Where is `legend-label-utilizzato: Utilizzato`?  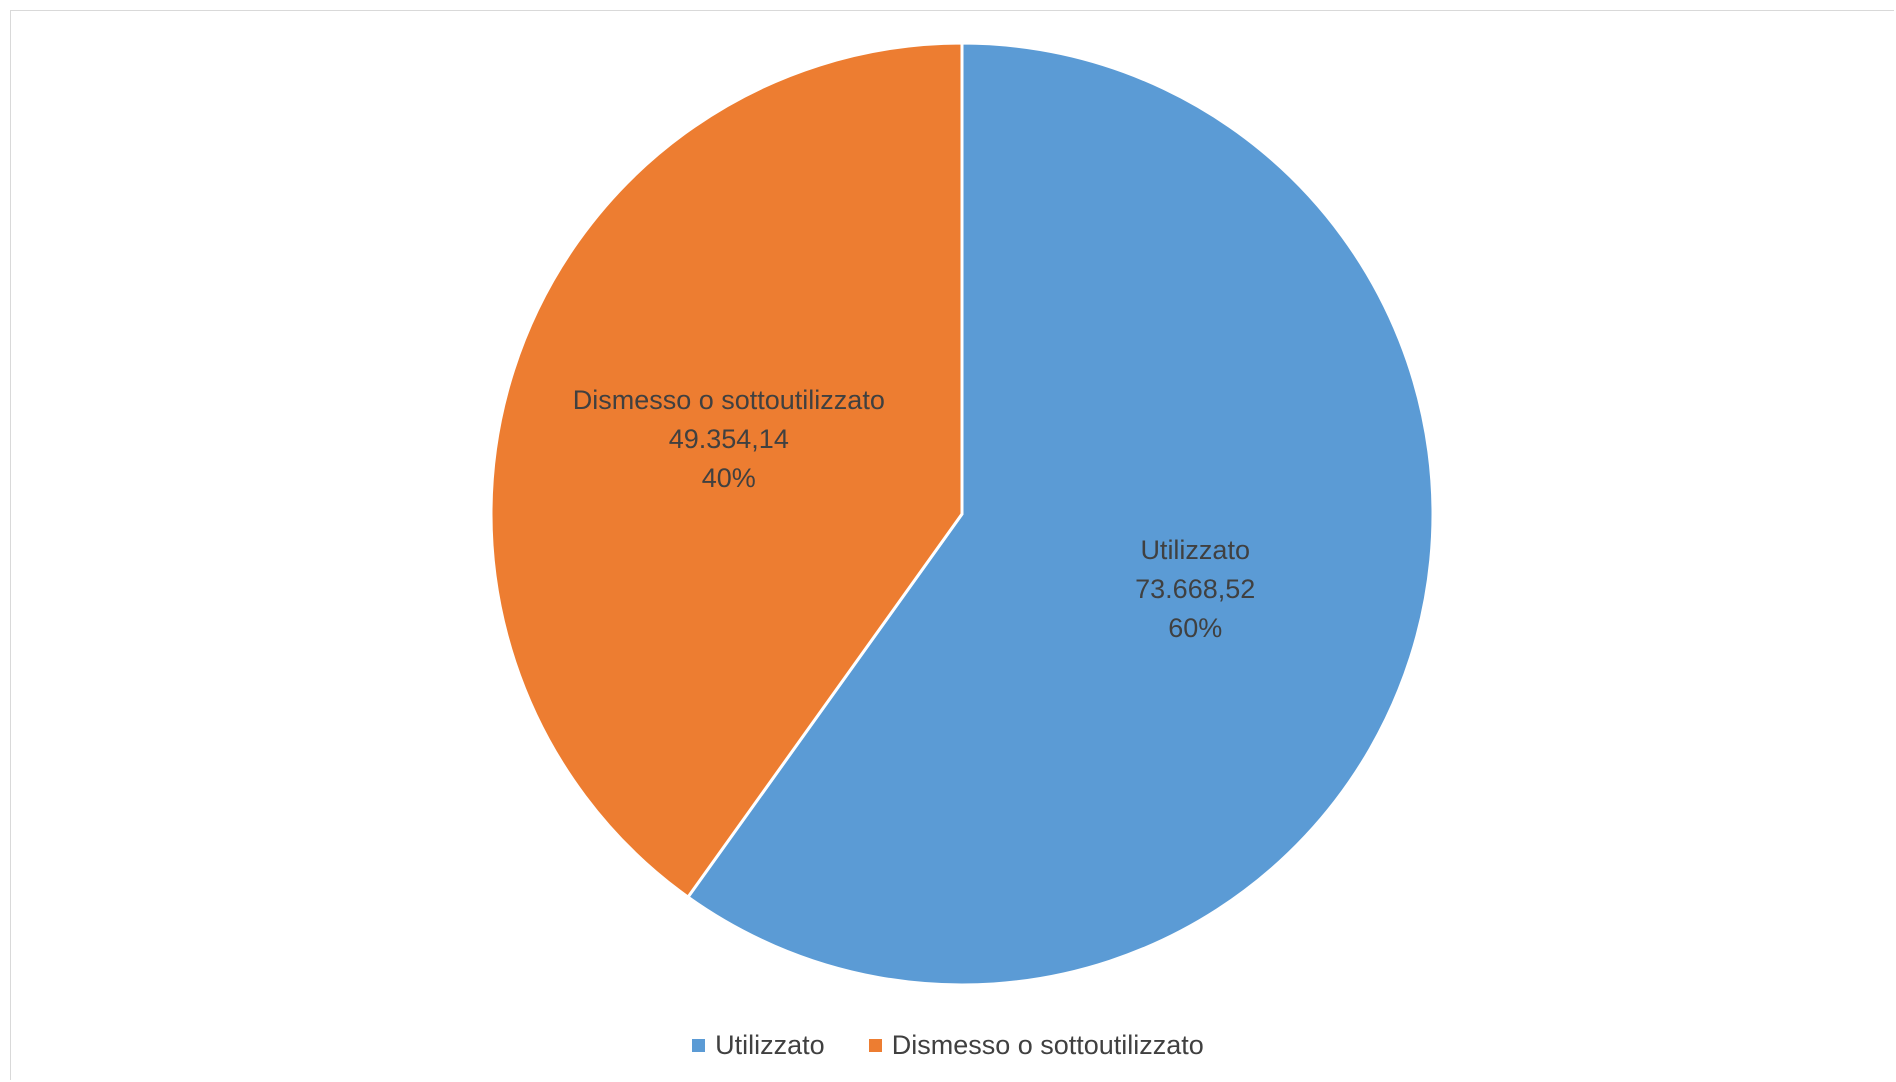 legend-label-utilizzato: Utilizzato is located at coordinates (770, 1044).